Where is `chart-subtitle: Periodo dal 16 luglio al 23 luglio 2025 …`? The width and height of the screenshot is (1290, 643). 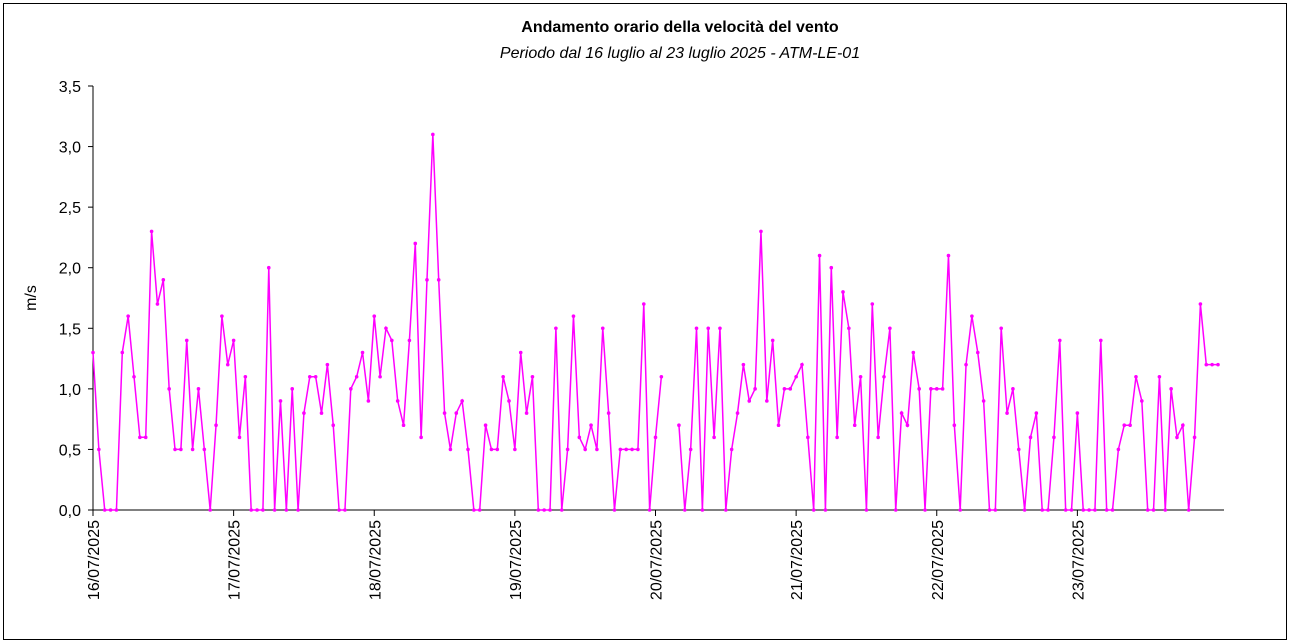 chart-subtitle: Periodo dal 16 luglio al 23 luglio 2025 … is located at coordinates (680, 53).